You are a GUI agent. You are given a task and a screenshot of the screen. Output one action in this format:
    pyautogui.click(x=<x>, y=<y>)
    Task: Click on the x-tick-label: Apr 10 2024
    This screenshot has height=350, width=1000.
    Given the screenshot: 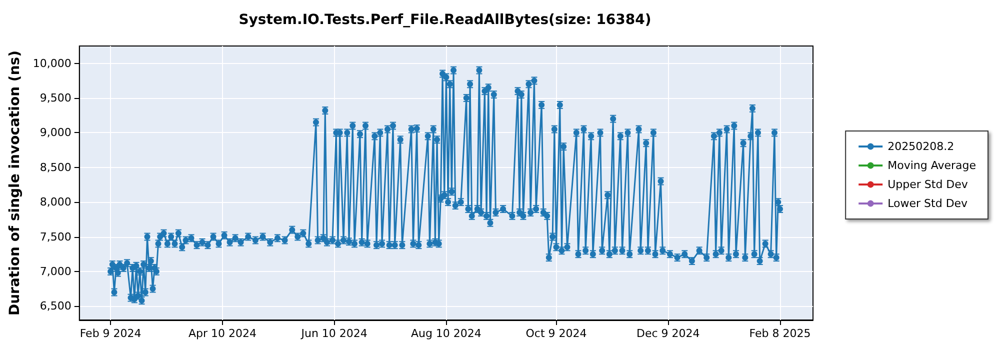 What is the action you would take?
    pyautogui.click(x=222, y=333)
    